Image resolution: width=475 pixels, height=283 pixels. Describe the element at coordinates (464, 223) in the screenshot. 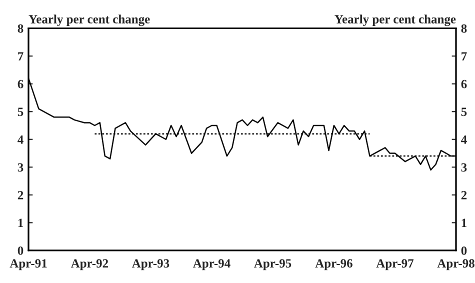

I see `y2-tick-label: 1` at that location.